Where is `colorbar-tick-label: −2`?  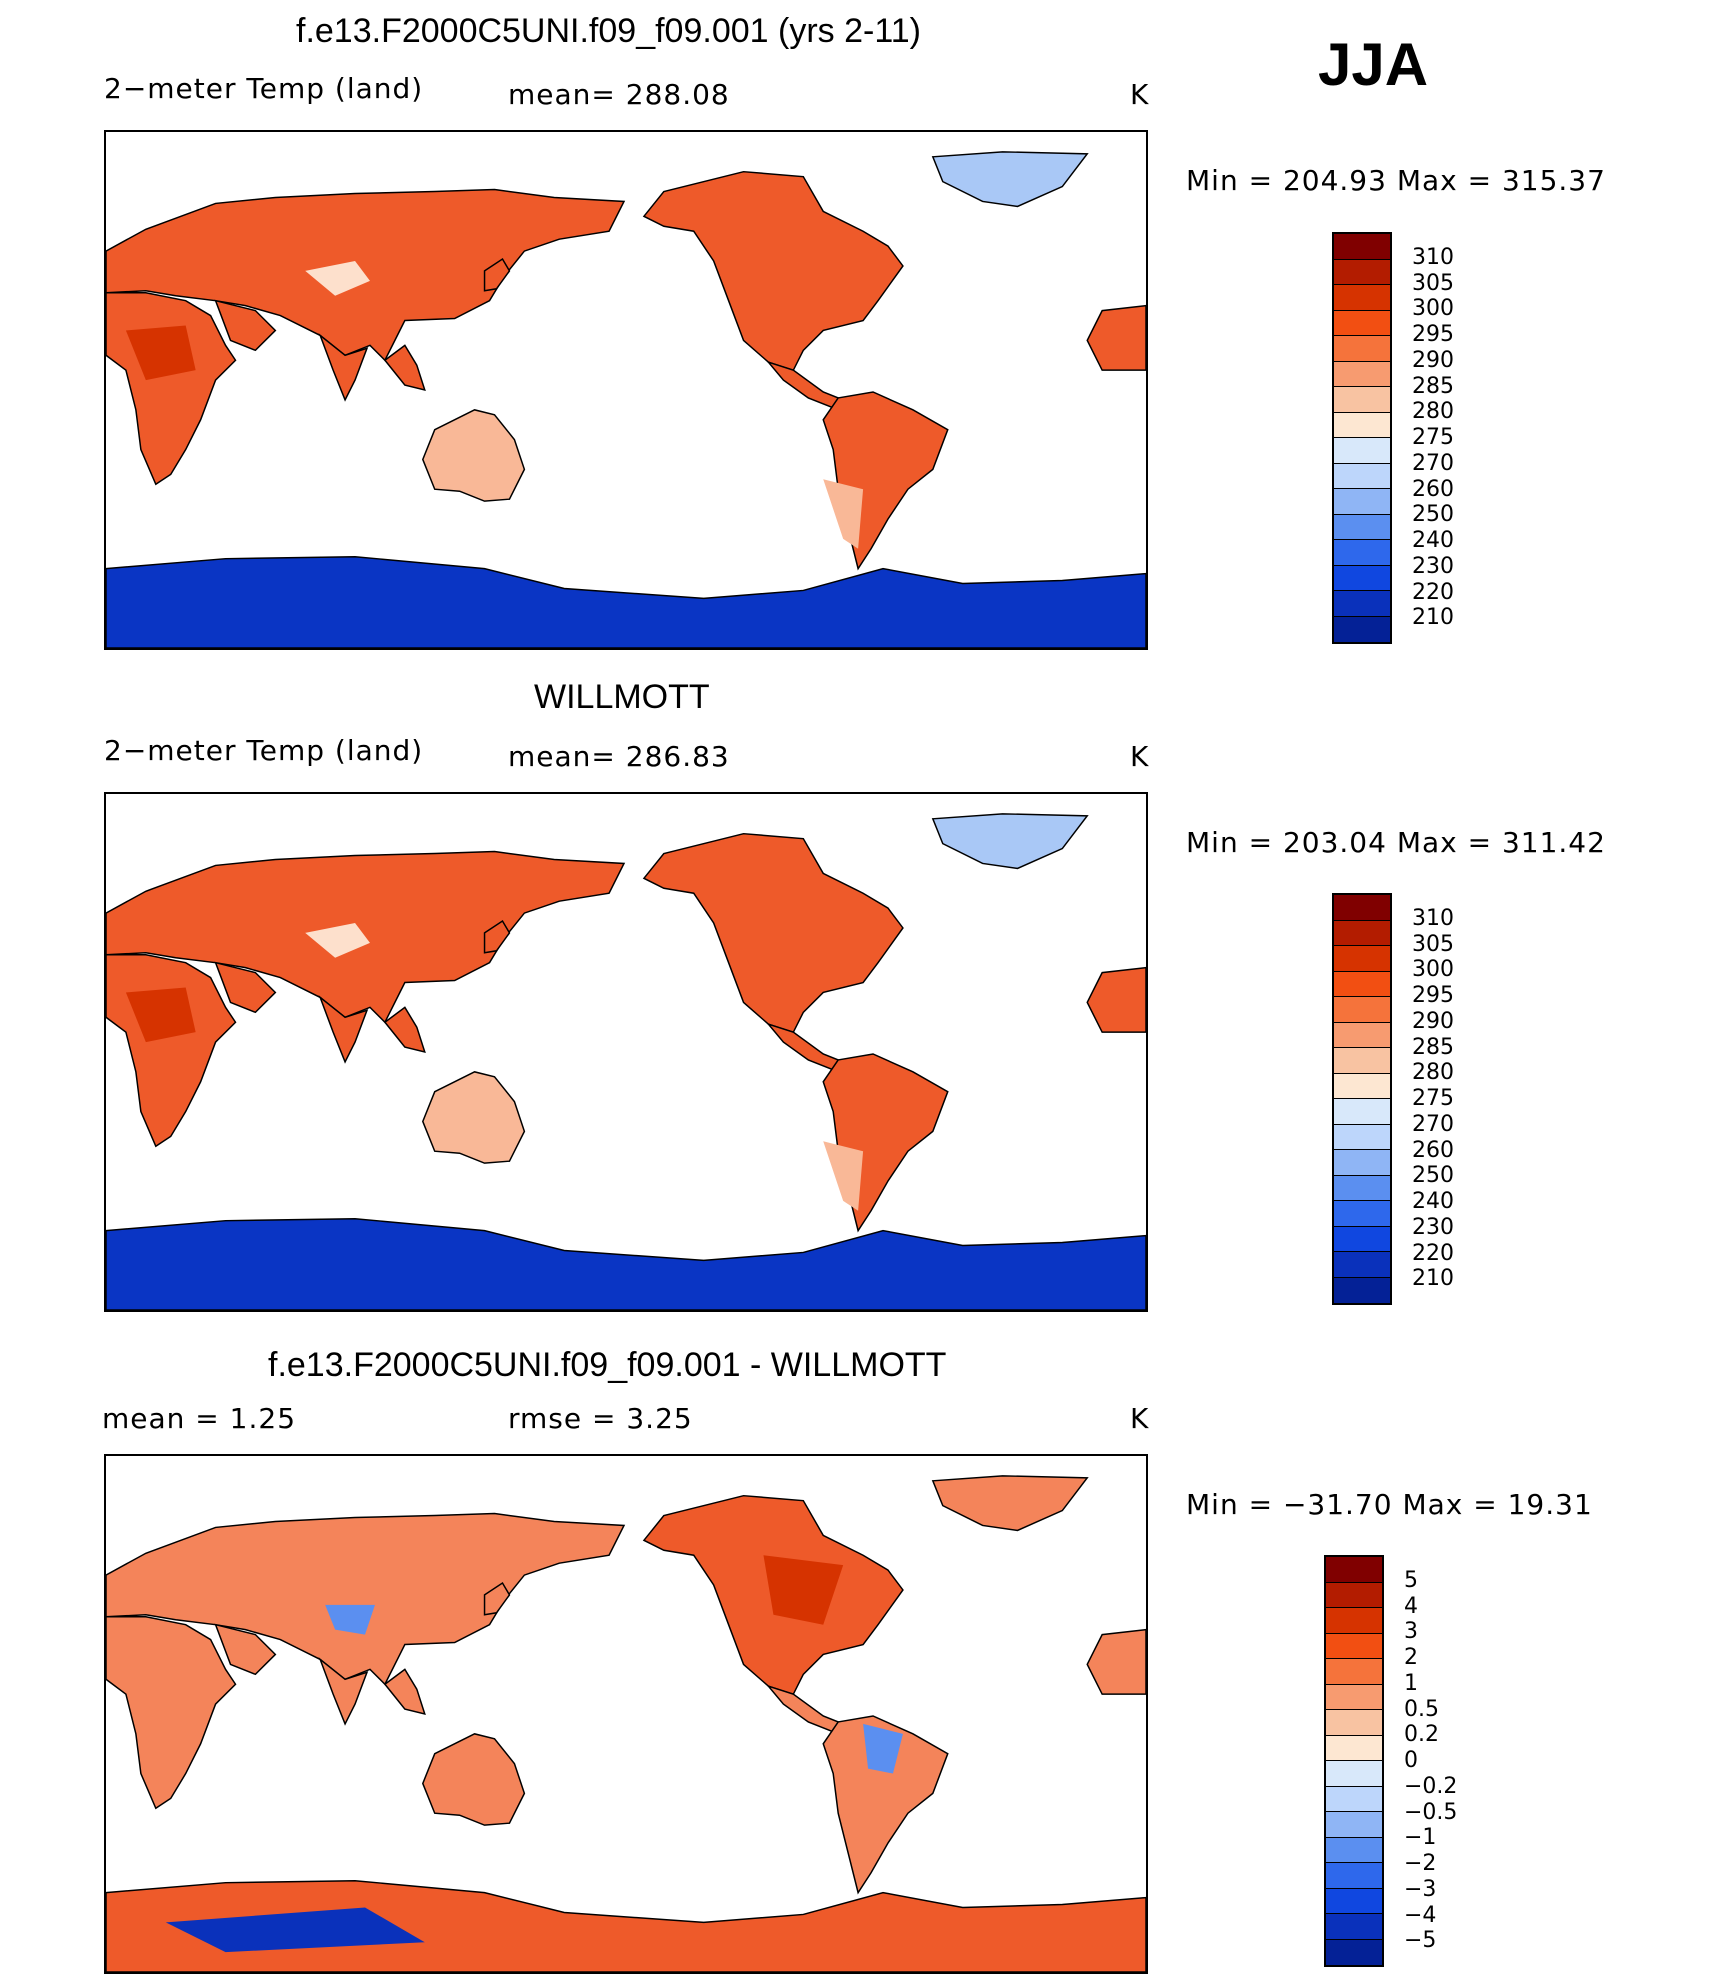 colorbar-tick-label: −2 is located at coordinates (1420, 1863).